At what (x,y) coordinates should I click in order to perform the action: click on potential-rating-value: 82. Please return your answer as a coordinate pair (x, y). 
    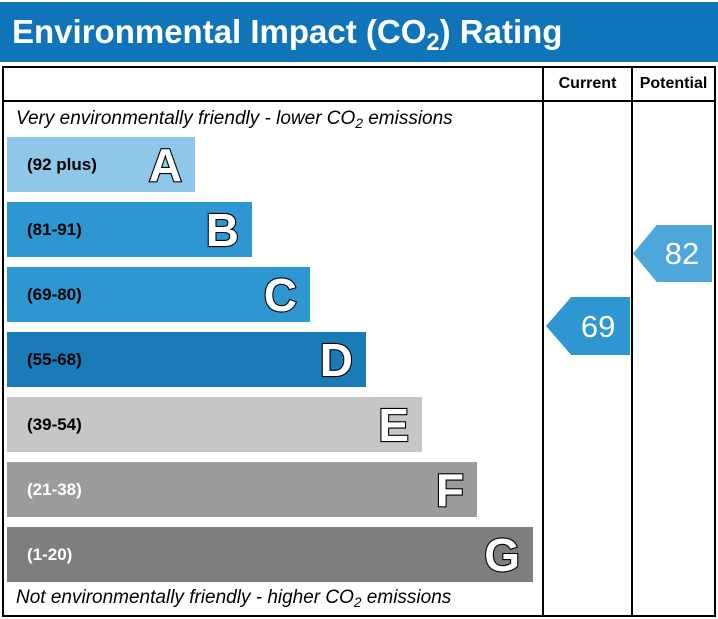
    Looking at the image, I should click on (682, 253).